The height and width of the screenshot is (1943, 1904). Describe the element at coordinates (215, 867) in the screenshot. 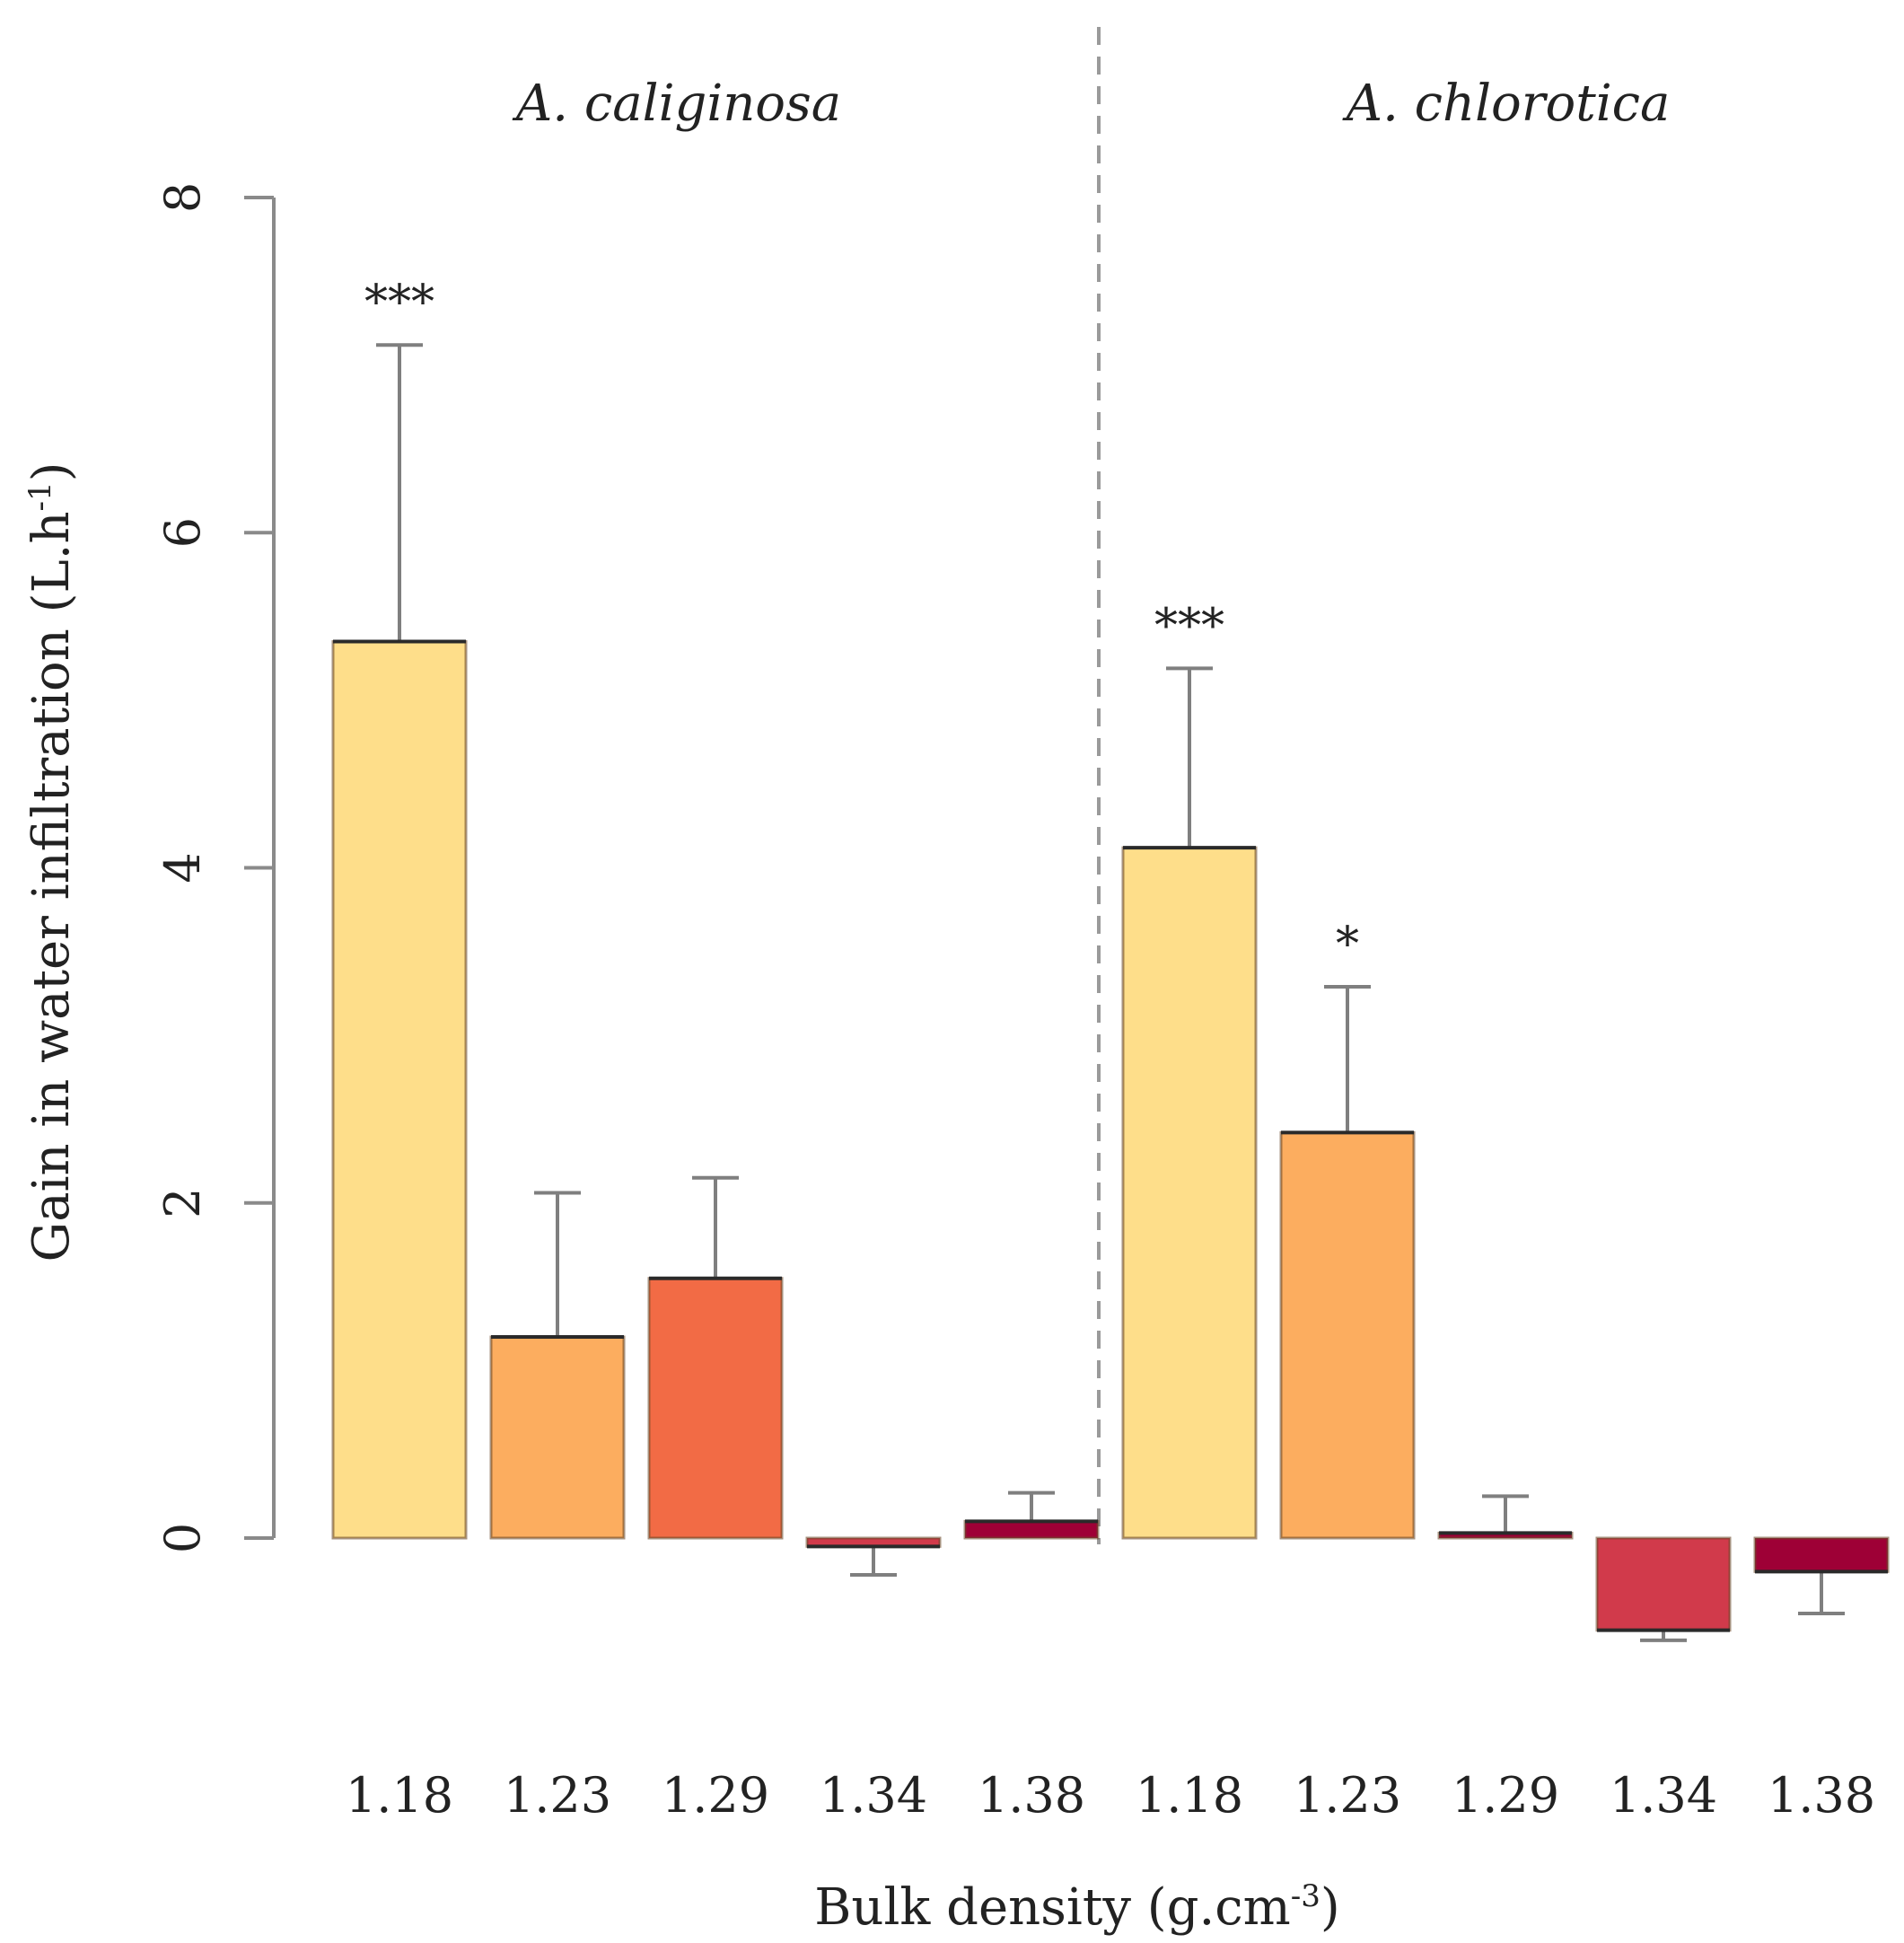

I see `y-axis: 0 2 4 6 8` at that location.